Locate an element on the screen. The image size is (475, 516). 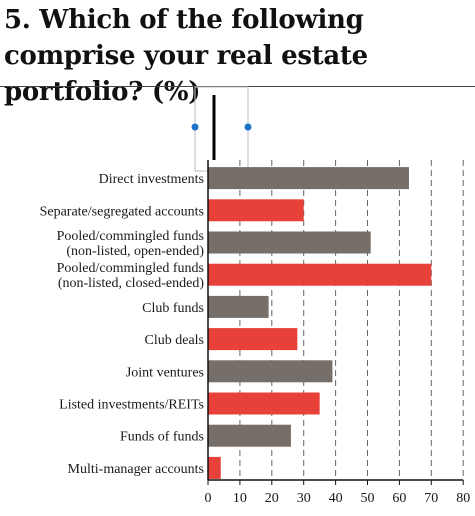
category-label-4: Club funds is located at coordinates (173, 308).